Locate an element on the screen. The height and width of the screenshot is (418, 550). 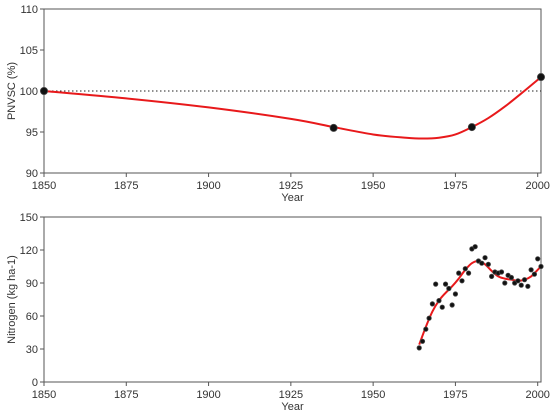
y-tick-label: 60 is located at coordinates (32, 317).